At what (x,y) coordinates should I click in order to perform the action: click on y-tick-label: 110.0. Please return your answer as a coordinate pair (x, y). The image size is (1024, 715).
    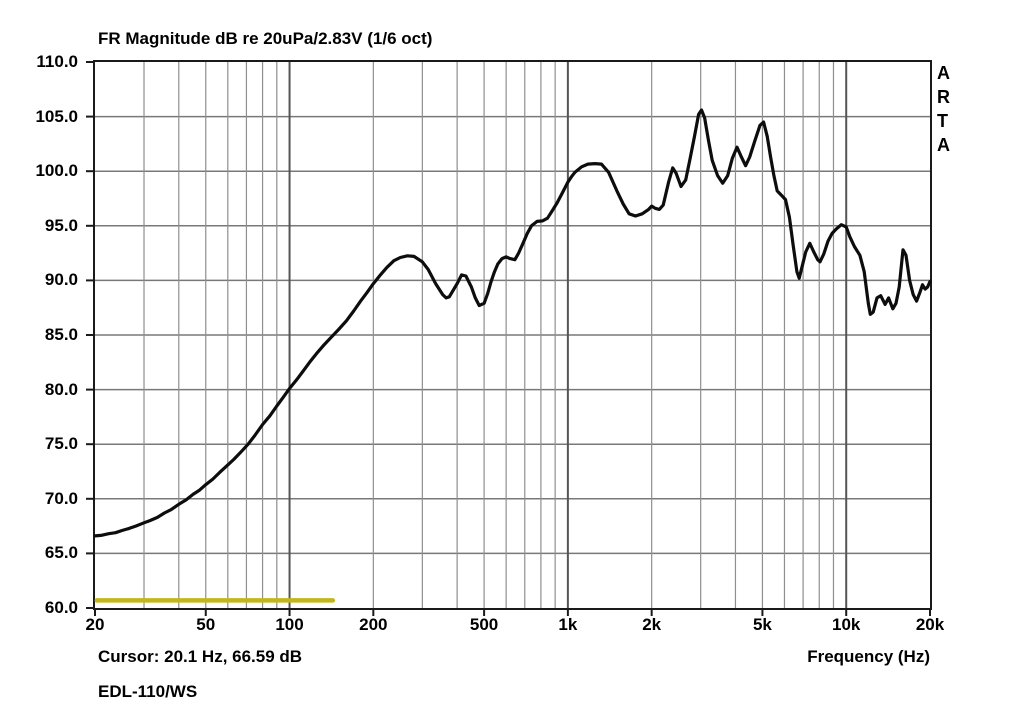
    Looking at the image, I should click on (57, 61).